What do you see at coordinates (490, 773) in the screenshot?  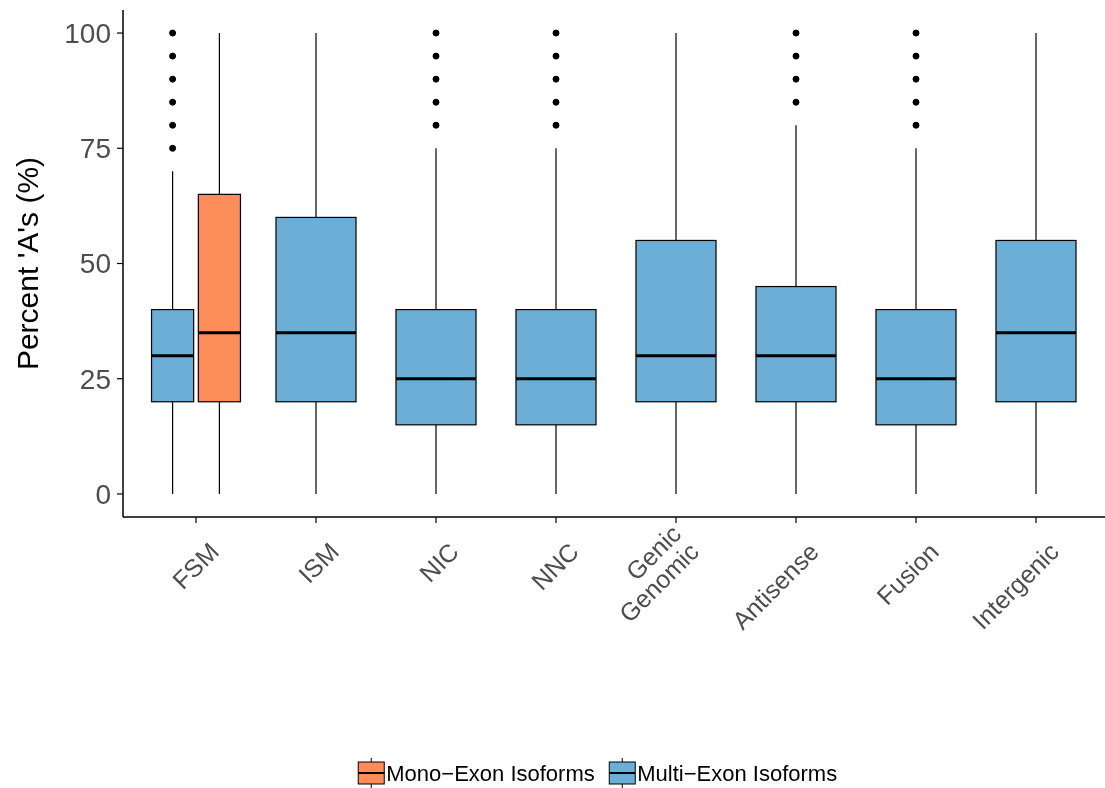 I see `legend-label: Mono−Exon Isoforms` at bounding box center [490, 773].